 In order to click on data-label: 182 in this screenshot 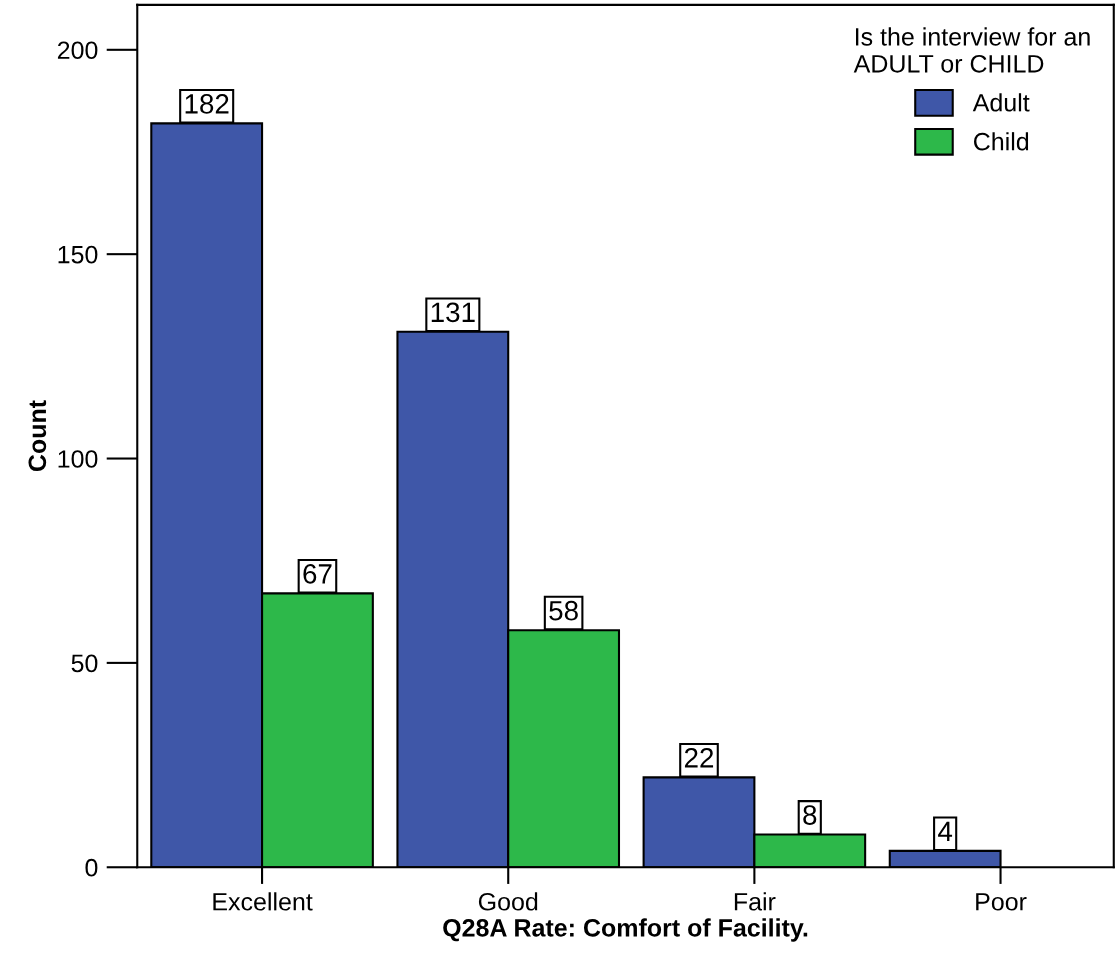, I will do `click(207, 104)`.